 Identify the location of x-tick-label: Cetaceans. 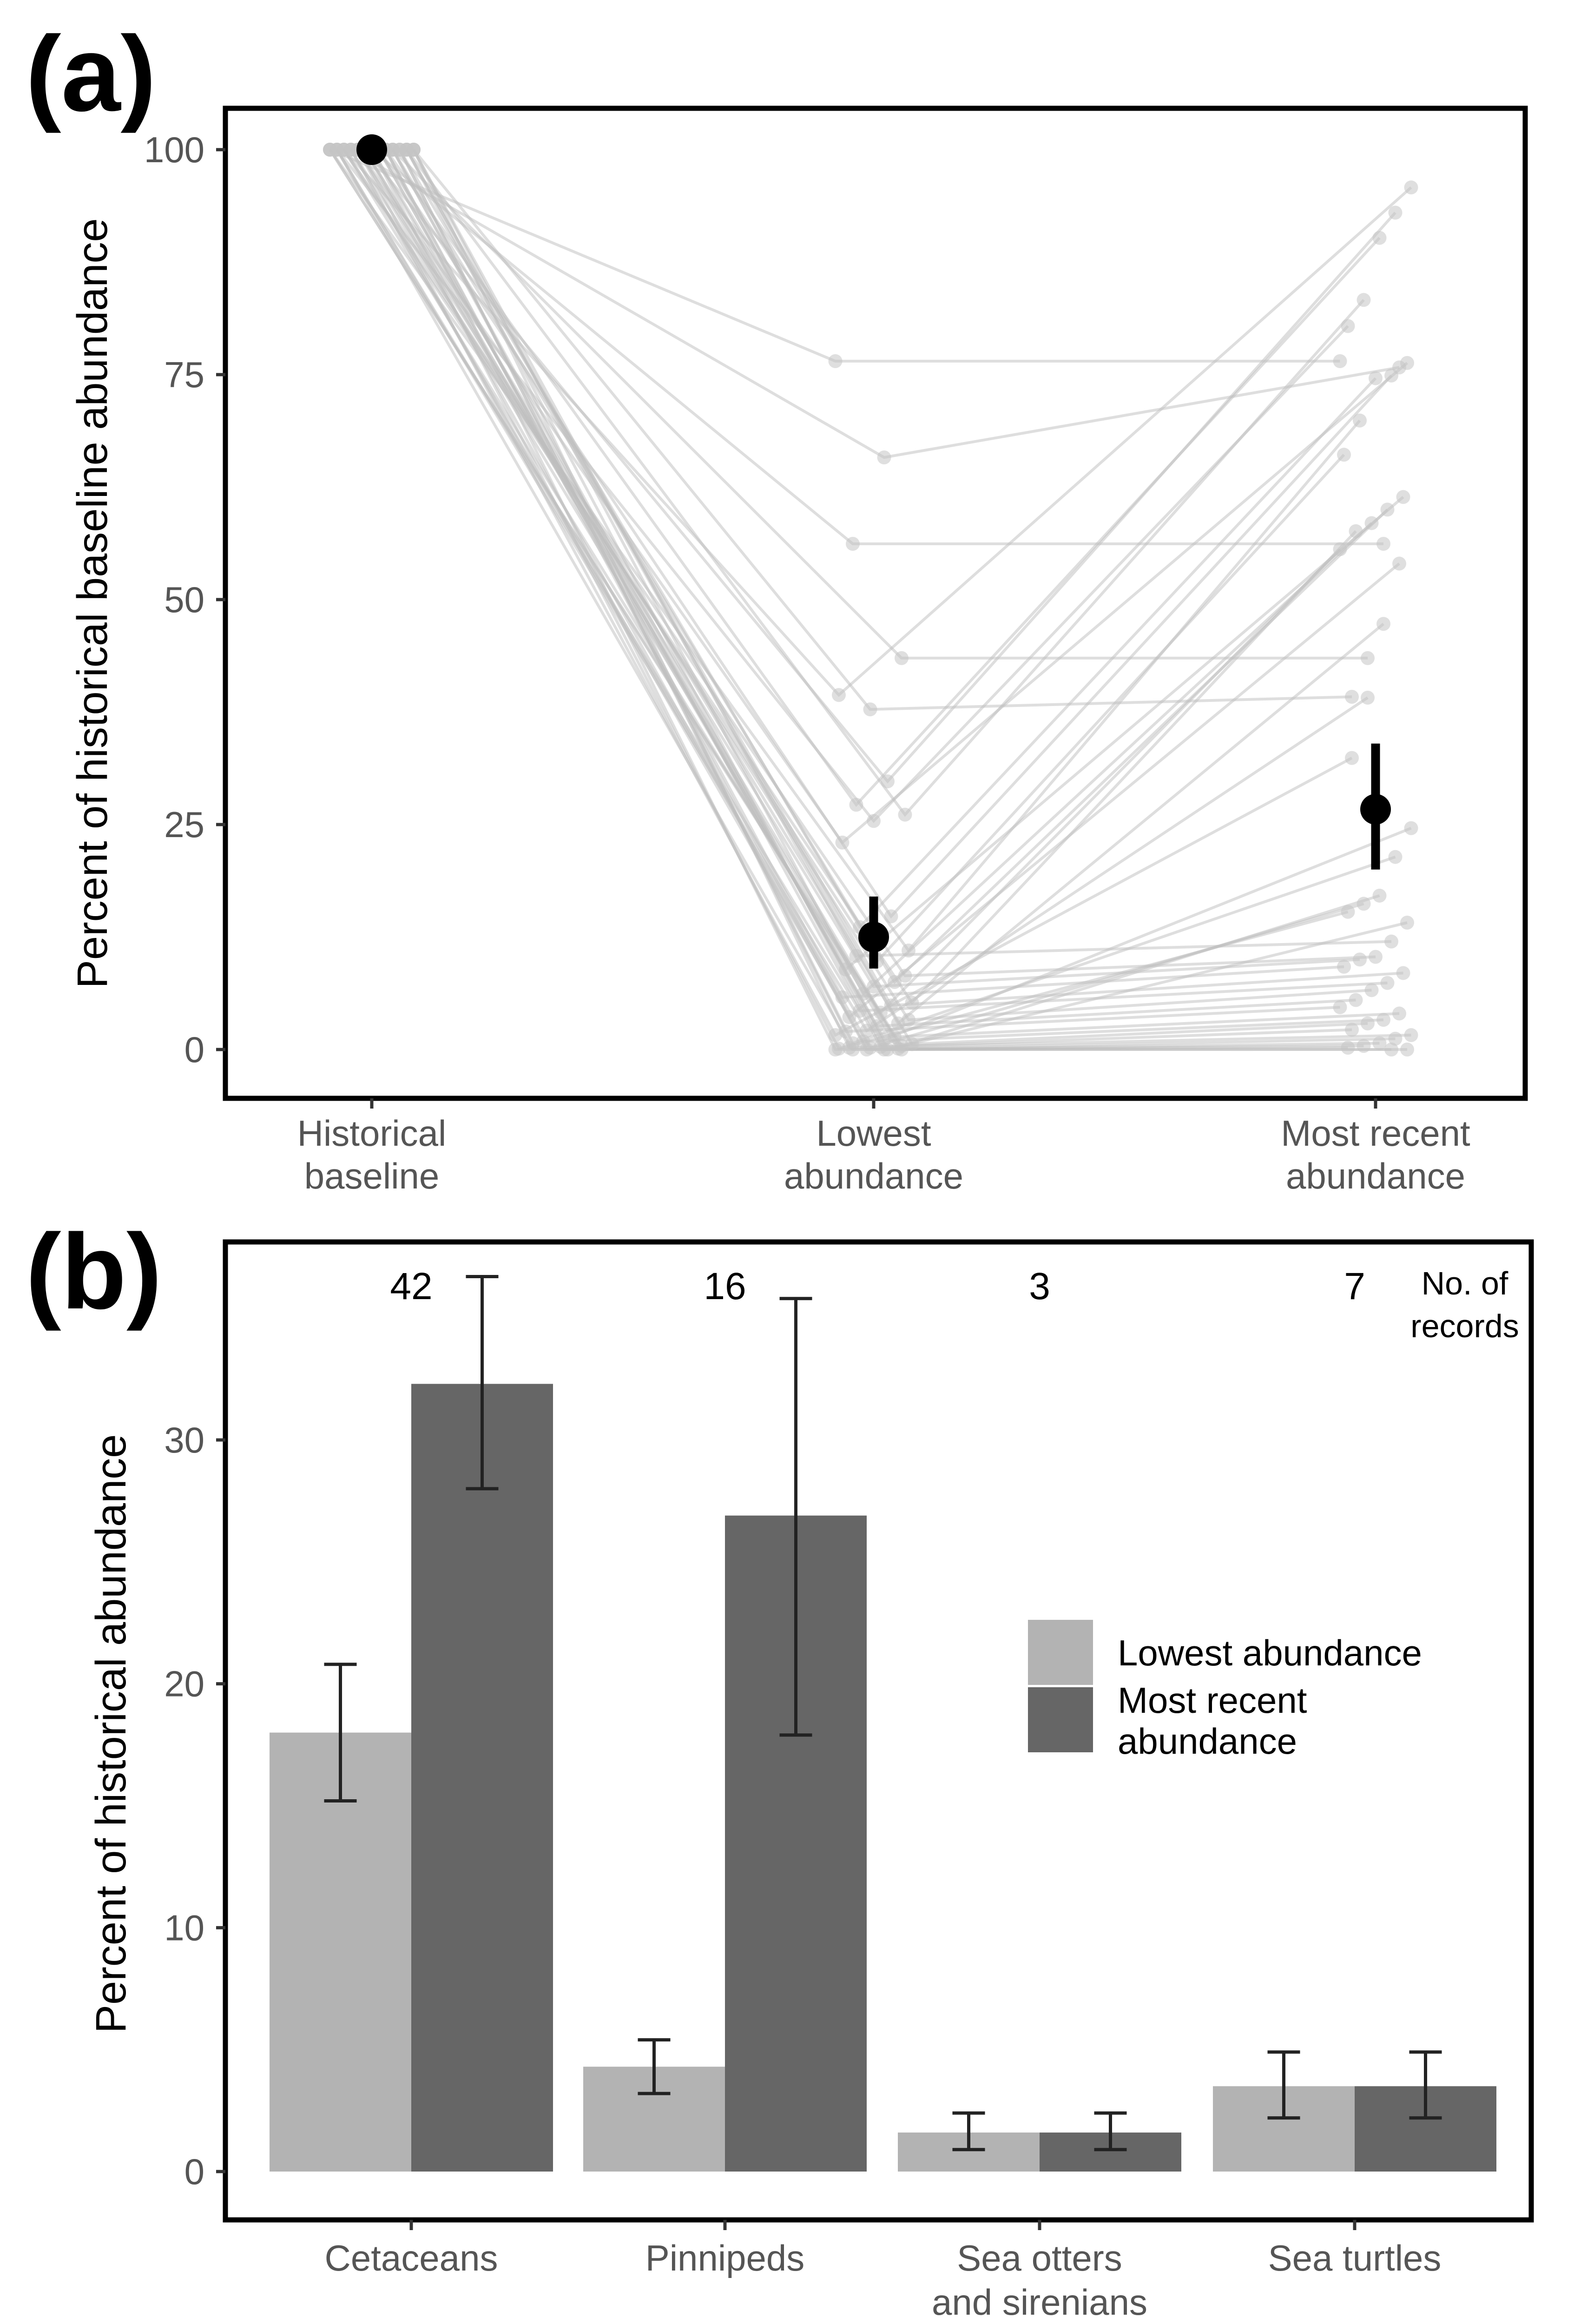
(411, 2258).